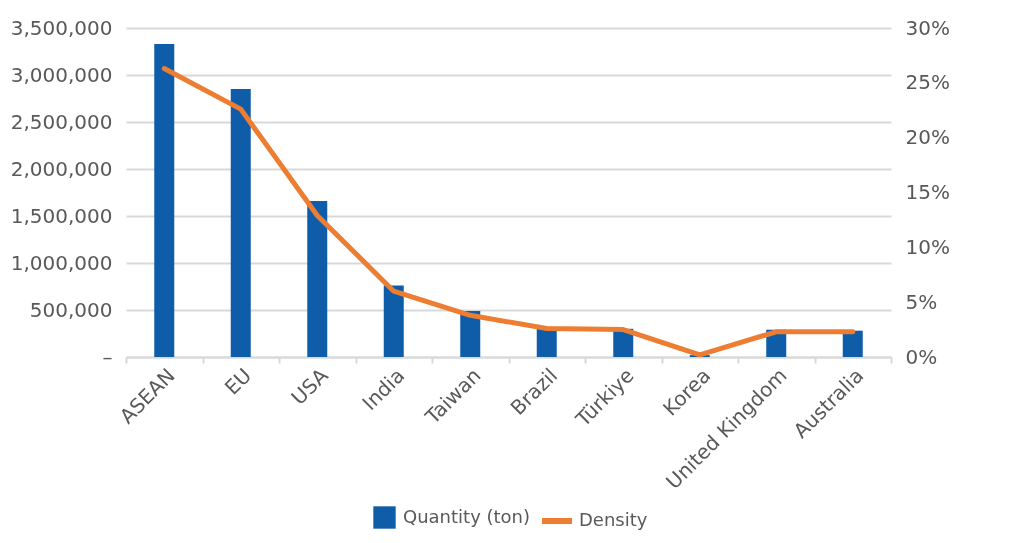 The image size is (1030, 543). I want to click on y-tick-label: 1,000,000, so click(61, 262).